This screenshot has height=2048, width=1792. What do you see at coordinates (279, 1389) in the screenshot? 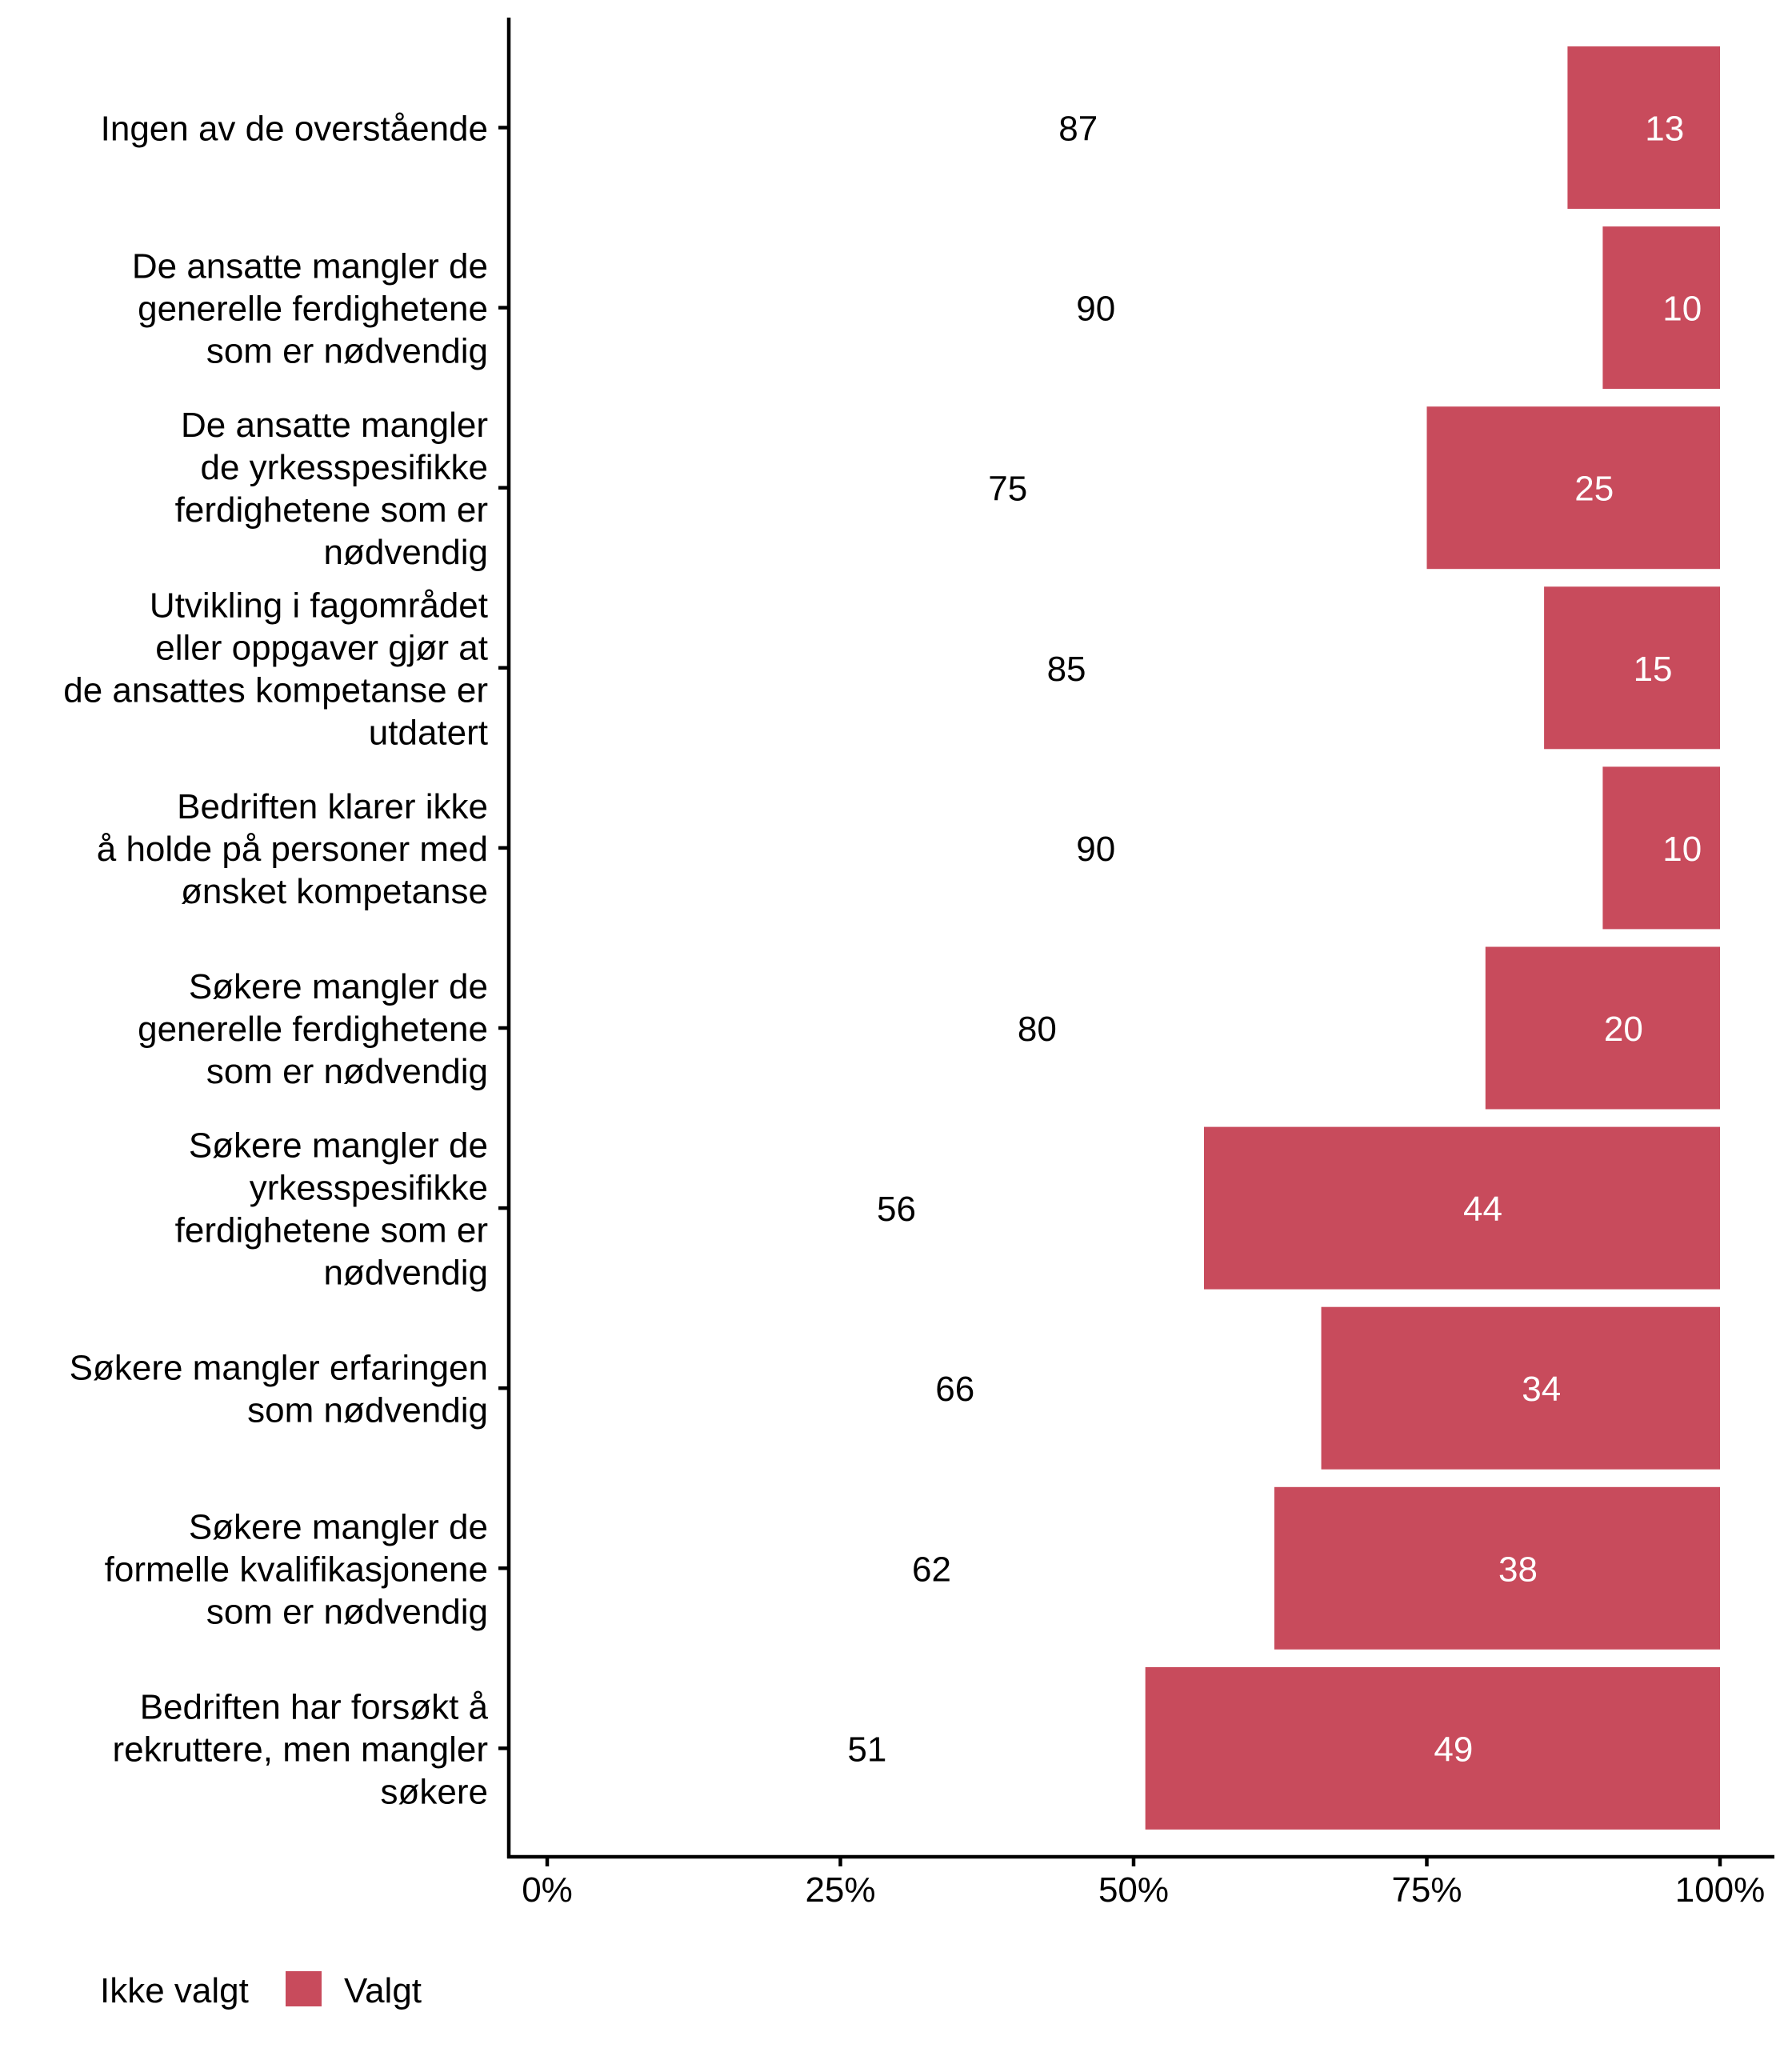
I see `category-label: Søkere mangler erfaringen som nødvendig` at bounding box center [279, 1389].